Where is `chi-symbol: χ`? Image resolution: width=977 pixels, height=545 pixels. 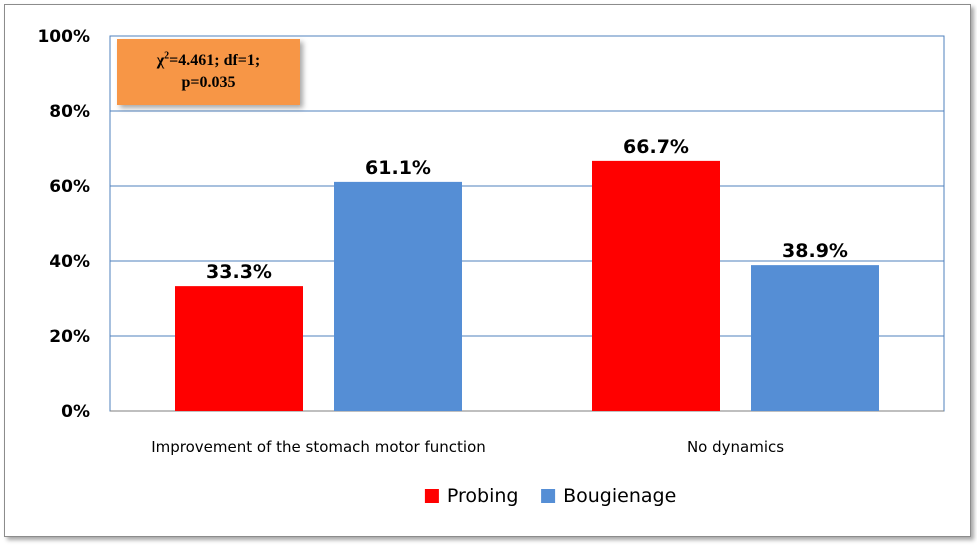
chi-symbol: χ is located at coordinates (160, 60).